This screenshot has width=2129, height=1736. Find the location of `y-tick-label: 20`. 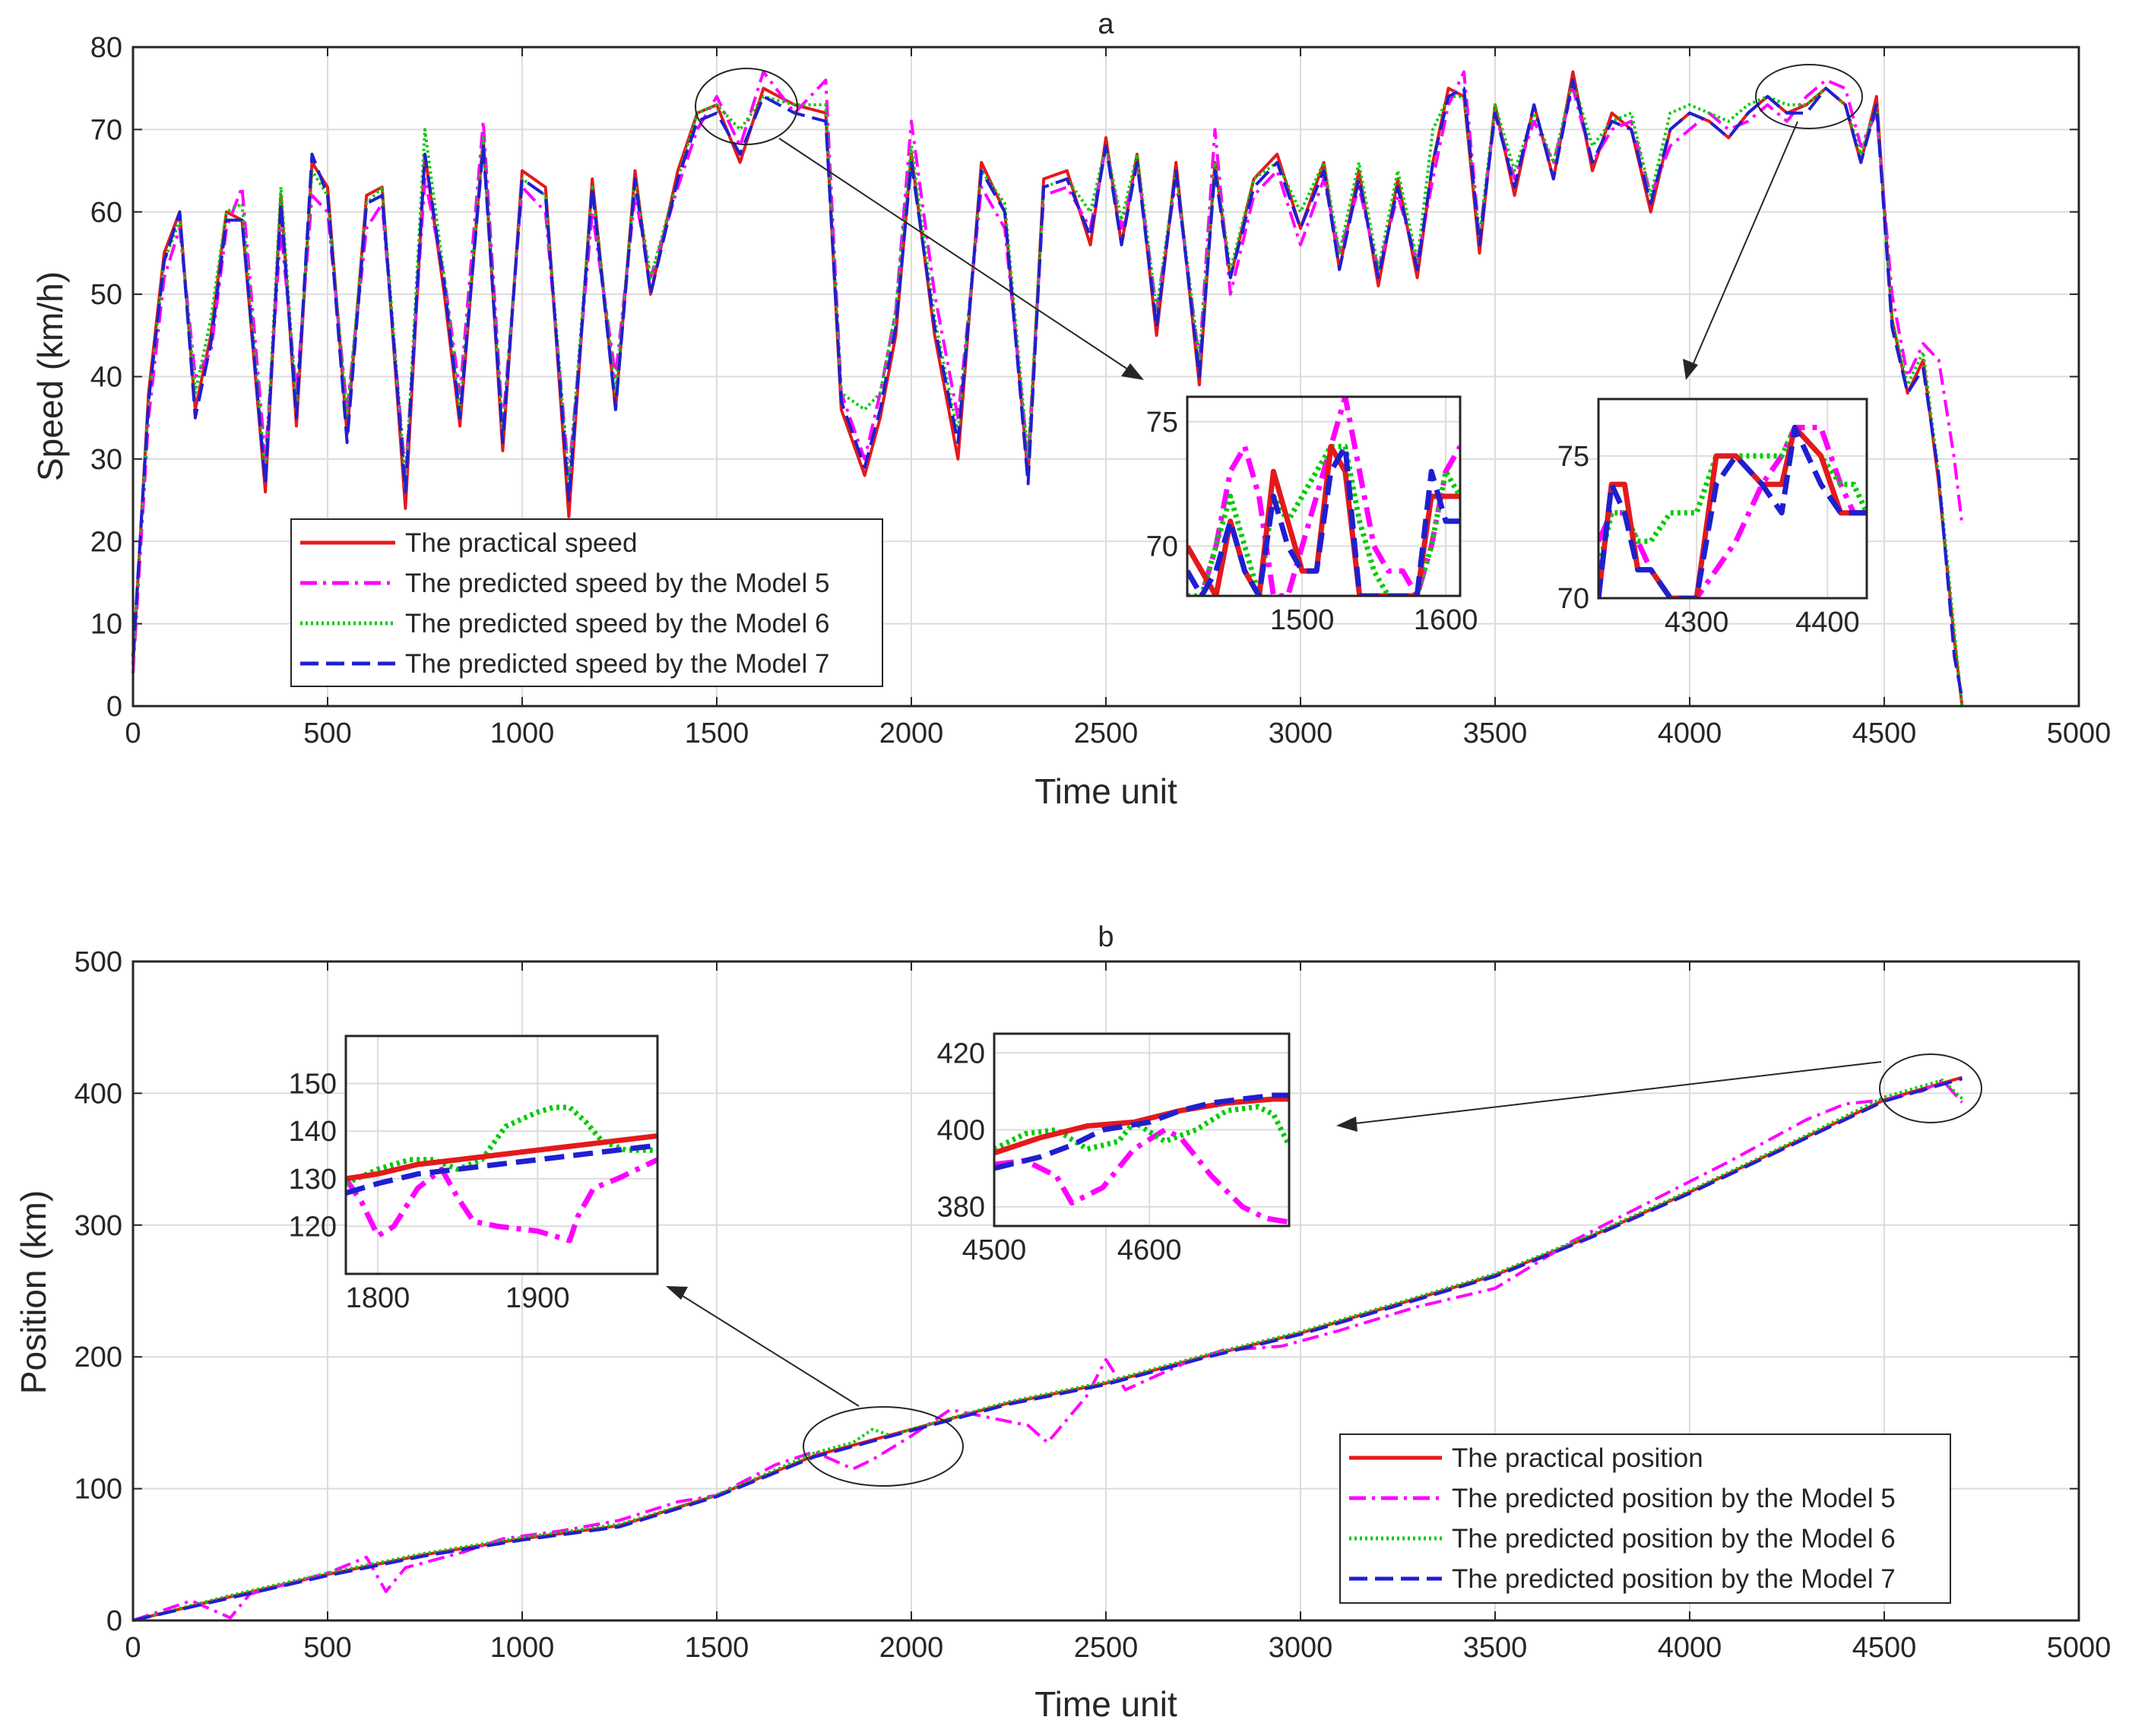

y-tick-label: 20 is located at coordinates (106, 542).